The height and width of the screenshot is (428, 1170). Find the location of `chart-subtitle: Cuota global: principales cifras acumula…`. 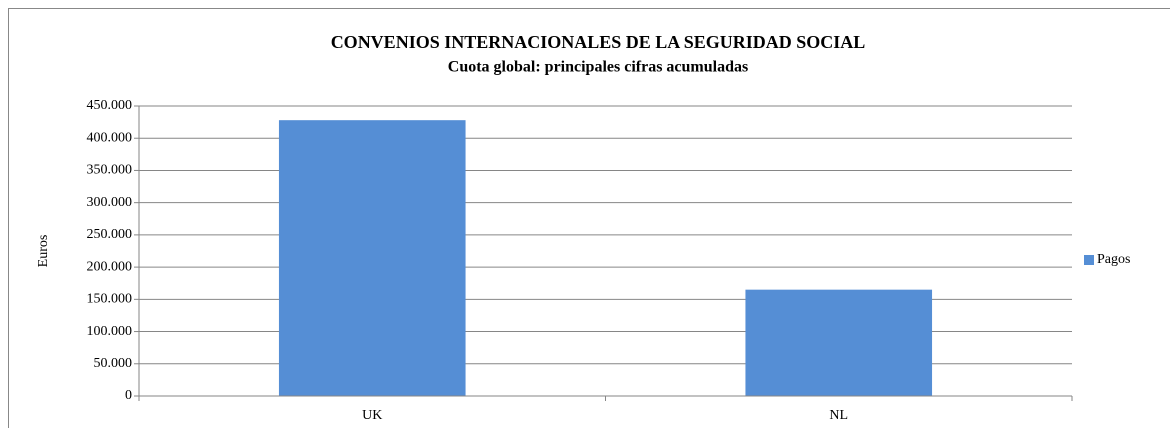

chart-subtitle: Cuota global: principales cifras acumula… is located at coordinates (598, 67).